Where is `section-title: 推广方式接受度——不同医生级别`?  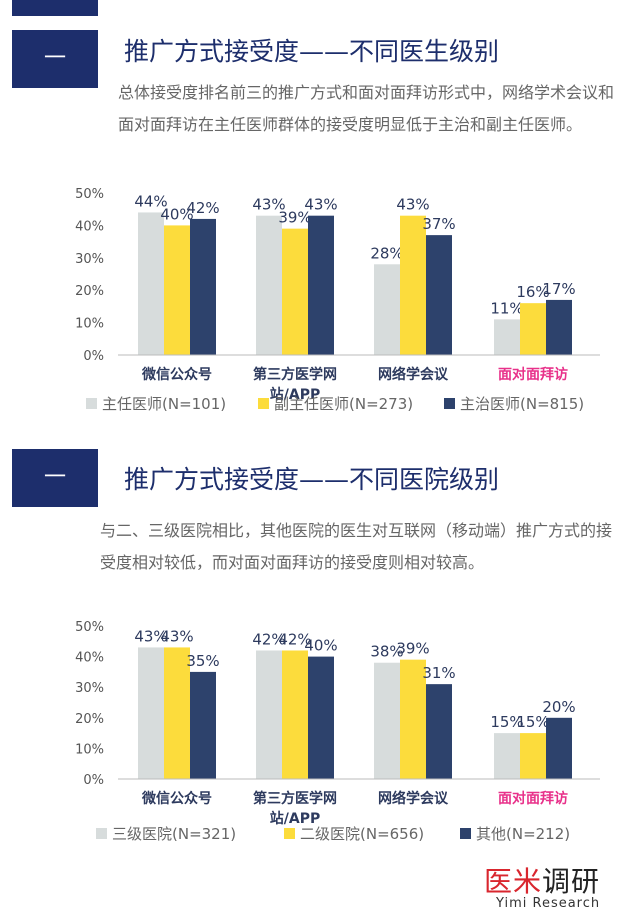 section-title: 推广方式接受度——不同医生级别 is located at coordinates (312, 51).